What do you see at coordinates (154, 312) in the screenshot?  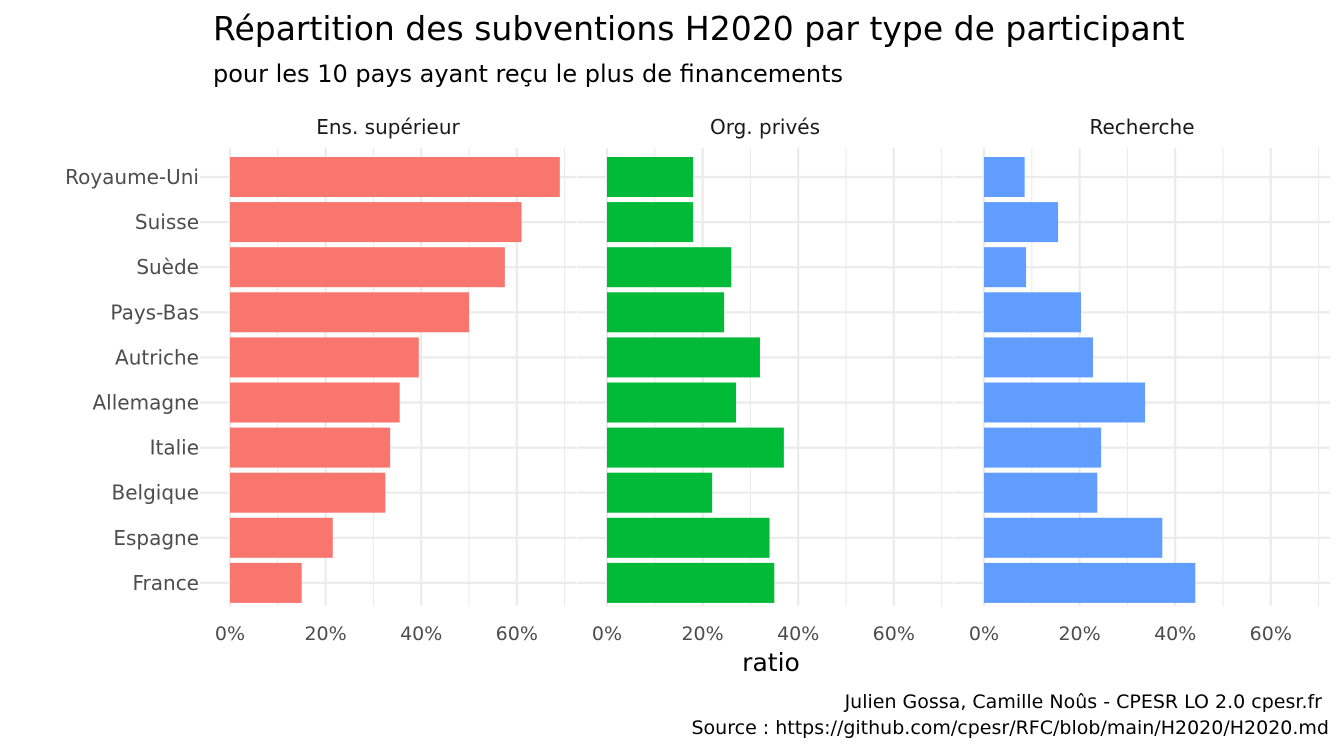 I see `y-tick-label: Pays-Bas` at bounding box center [154, 312].